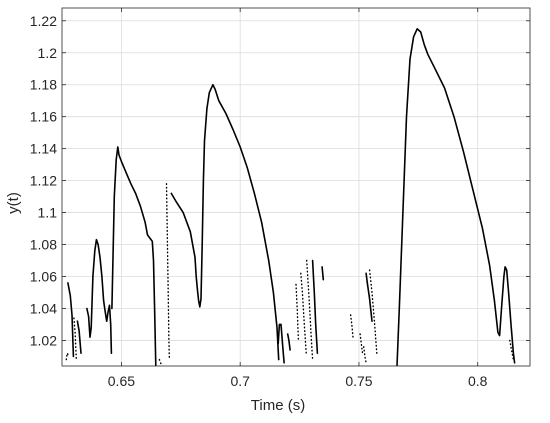 The width and height of the screenshot is (550, 423). Describe the element at coordinates (278, 405) in the screenshot. I see `x-axis-label: Time (s)` at that location.